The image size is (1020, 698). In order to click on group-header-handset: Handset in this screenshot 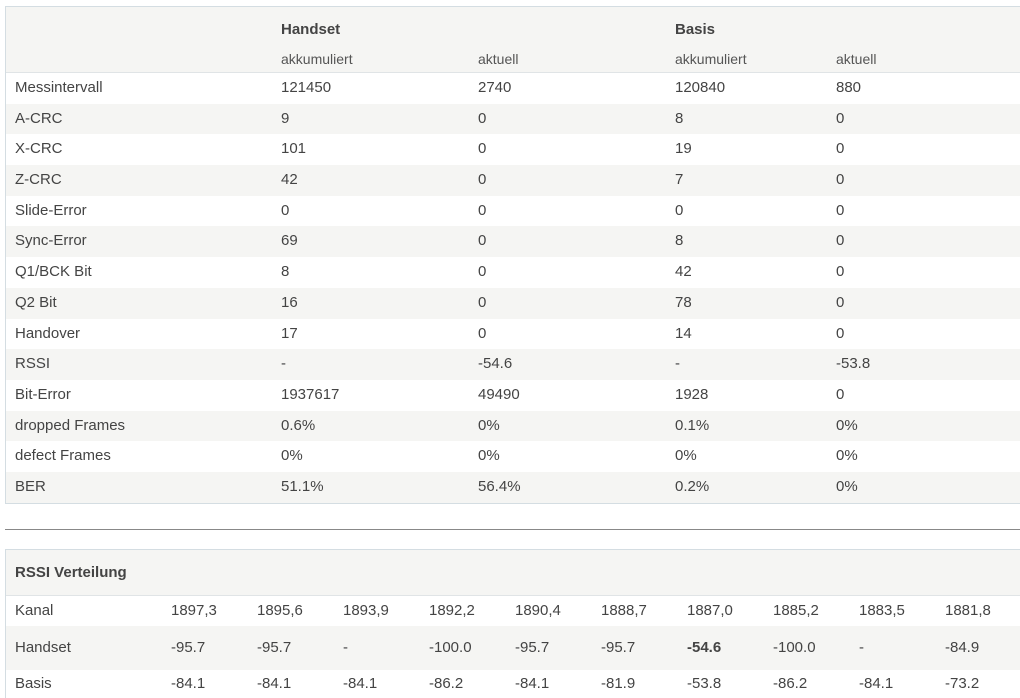, I will do `click(311, 29)`.